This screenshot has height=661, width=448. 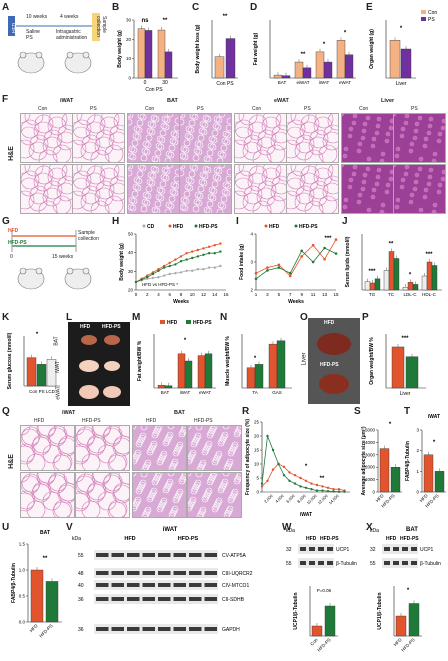 I want to click on significance-mark: ***, so click(x=328, y=239).